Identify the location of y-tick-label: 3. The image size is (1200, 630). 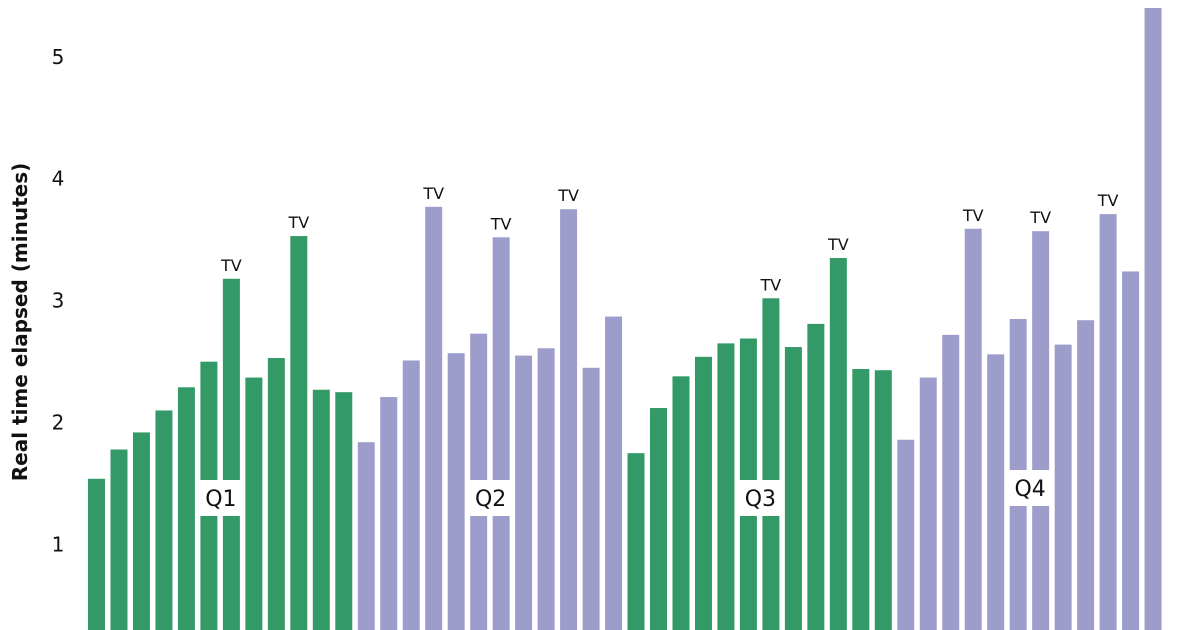
(58, 301).